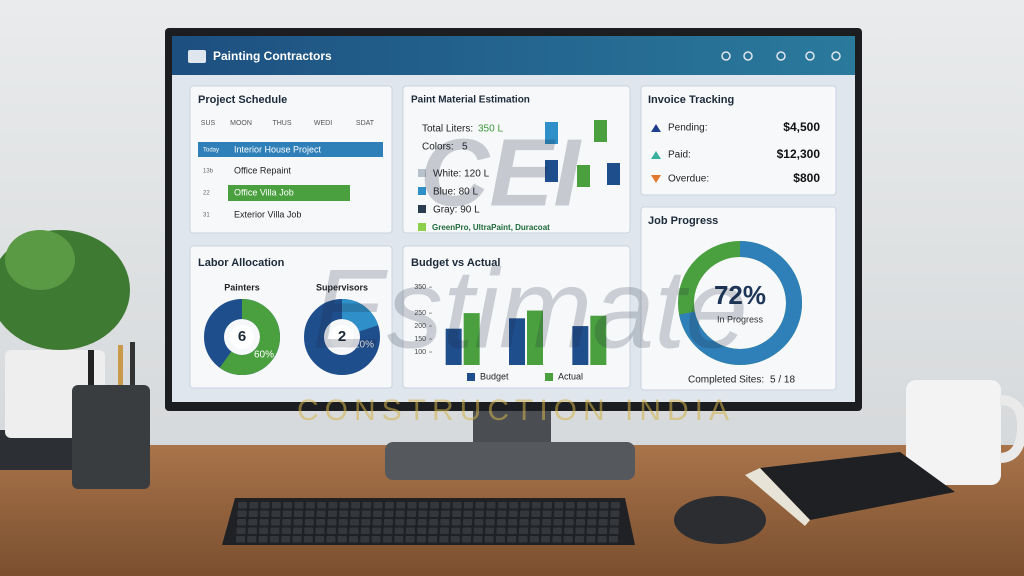 The height and width of the screenshot is (576, 1024). What do you see at coordinates (91, 370) in the screenshot?
I see `pen` at bounding box center [91, 370].